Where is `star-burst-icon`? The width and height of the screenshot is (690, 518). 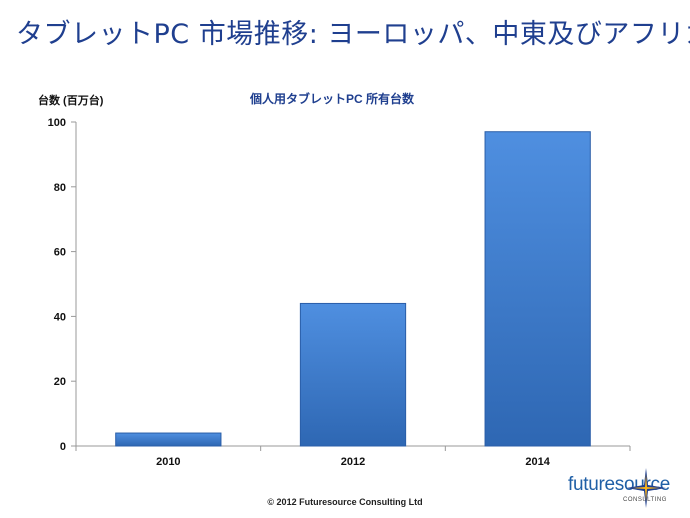 star-burst-icon is located at coordinates (646, 488).